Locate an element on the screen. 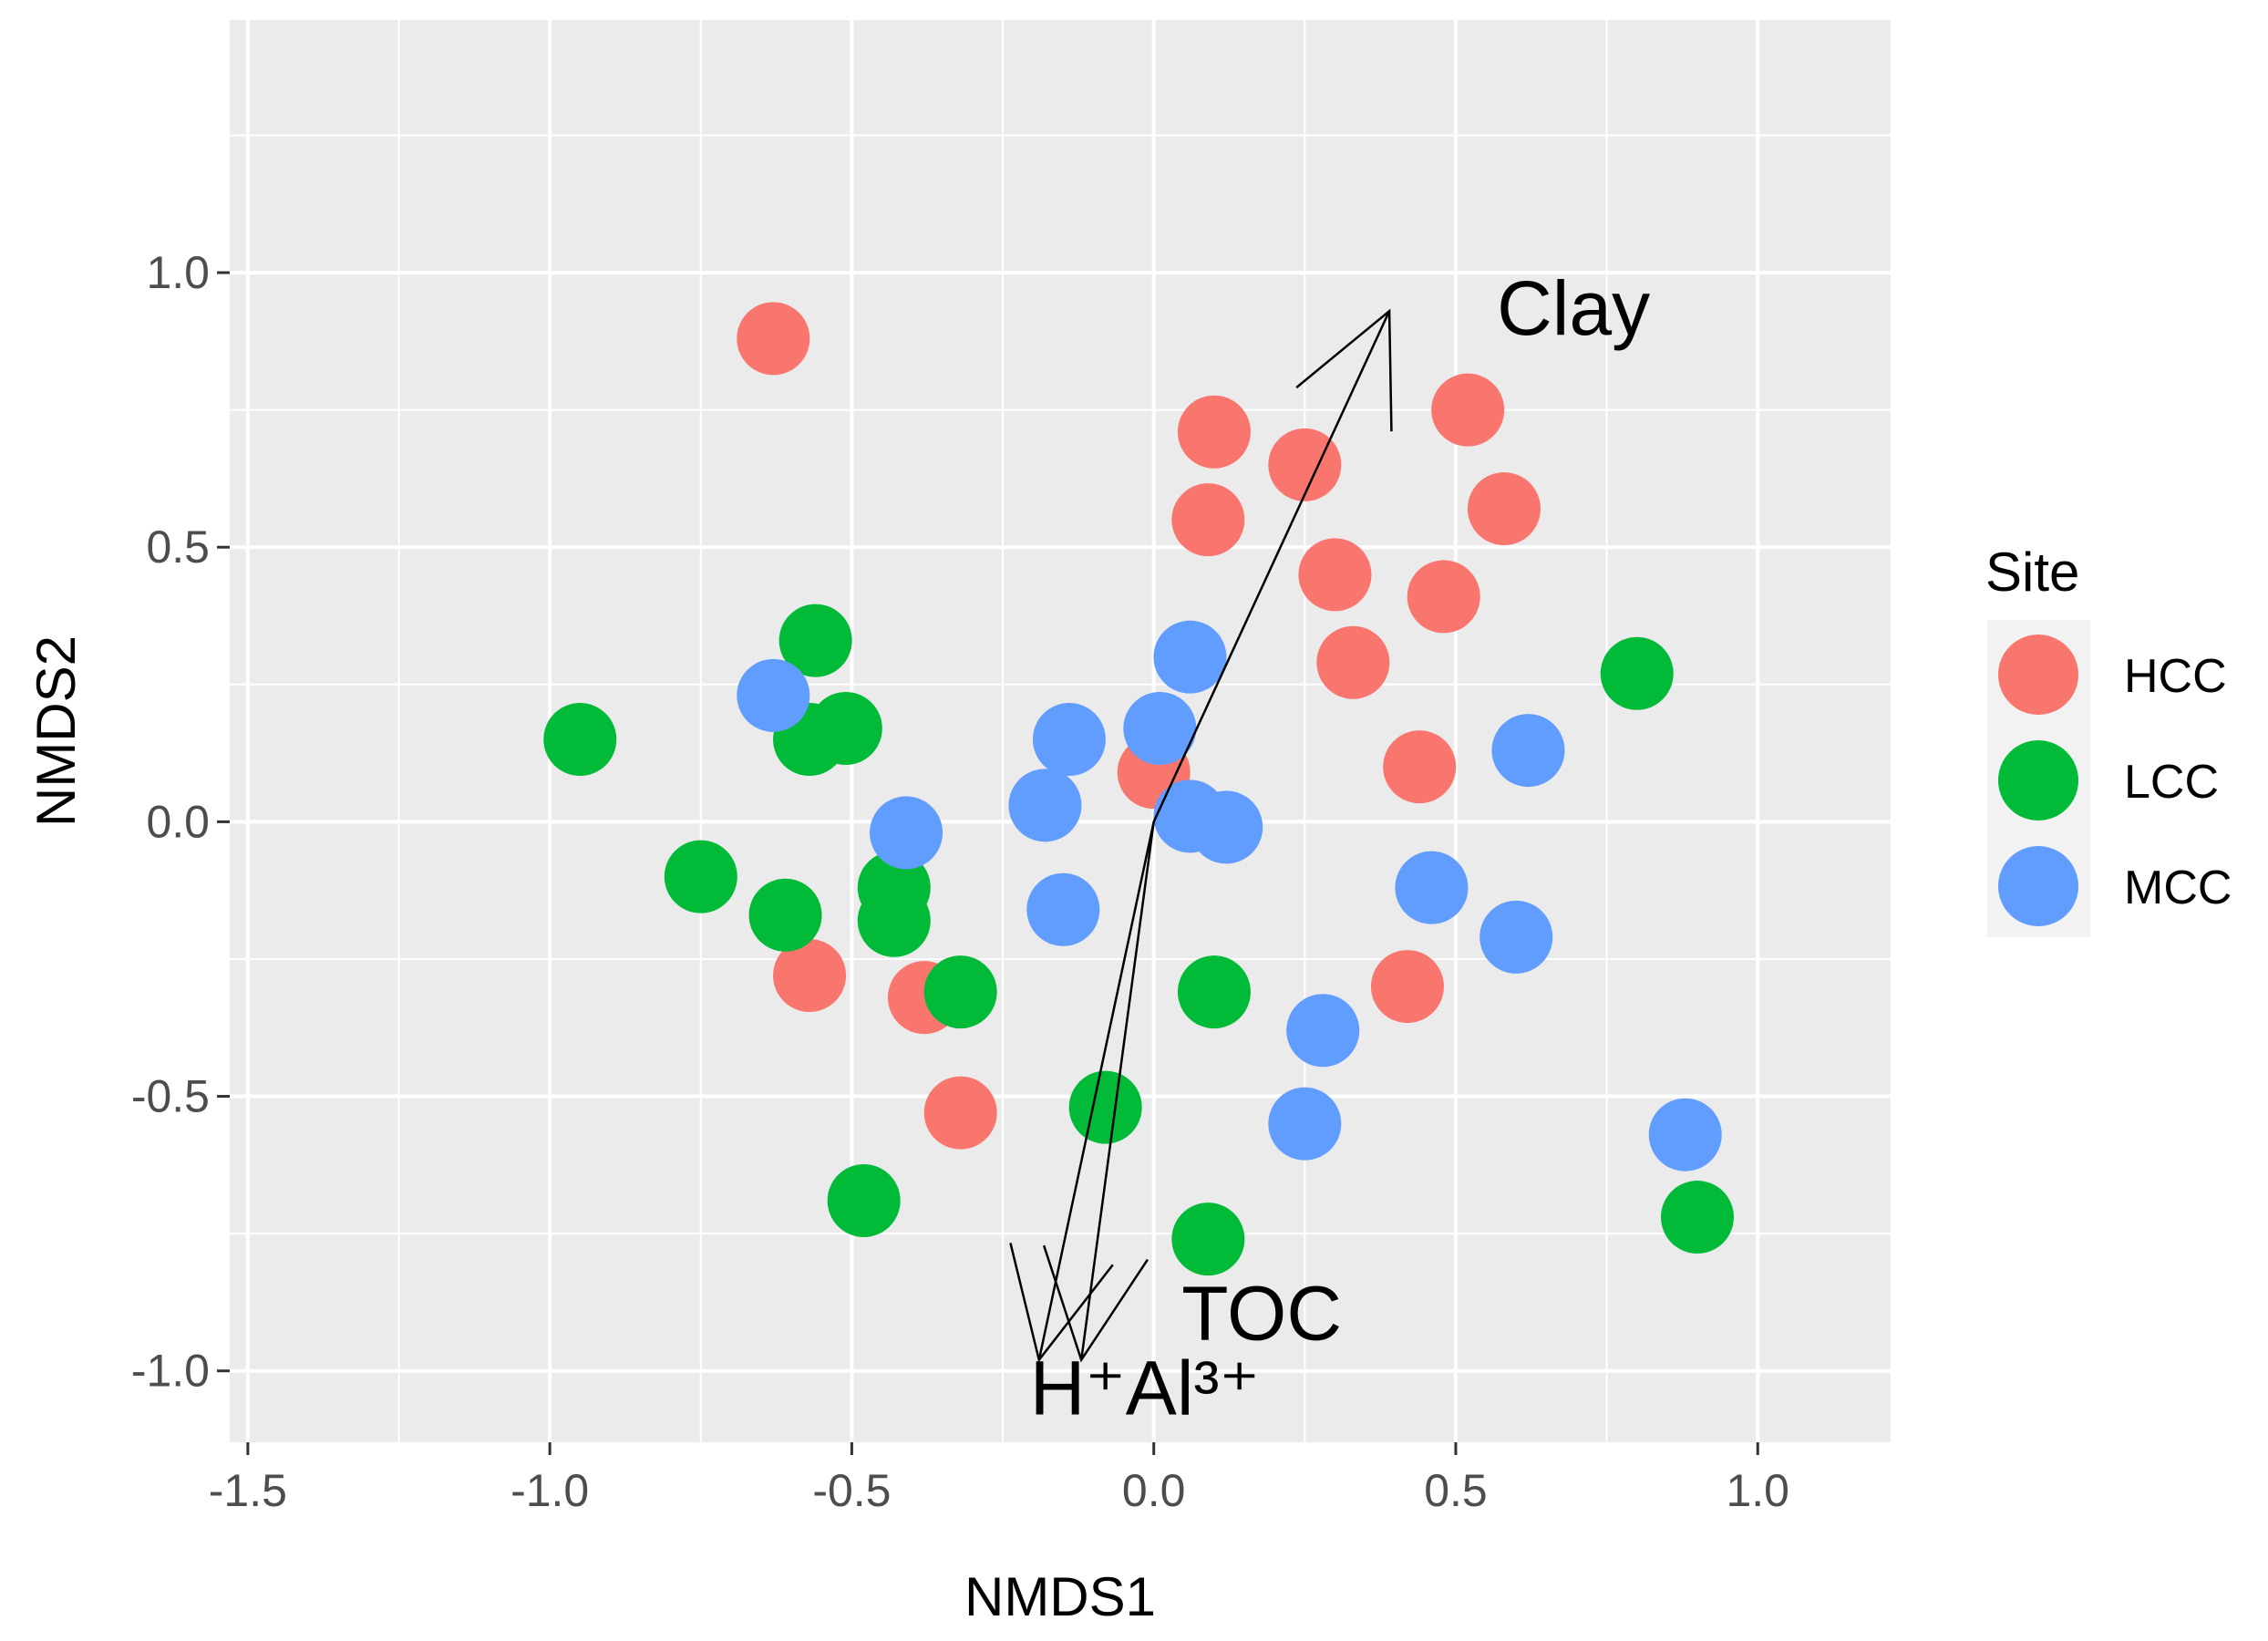 The height and width of the screenshot is (1641, 2268). x-tick-label: -0.5 is located at coordinates (851, 1490).